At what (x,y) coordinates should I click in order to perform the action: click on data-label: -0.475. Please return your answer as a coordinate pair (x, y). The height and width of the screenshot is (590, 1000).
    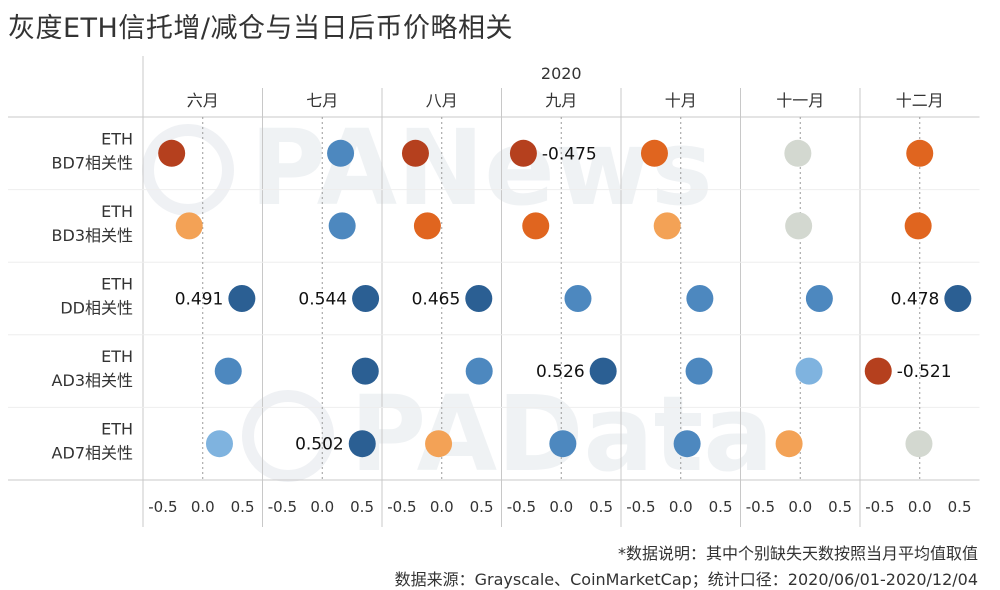
    Looking at the image, I should click on (569, 154).